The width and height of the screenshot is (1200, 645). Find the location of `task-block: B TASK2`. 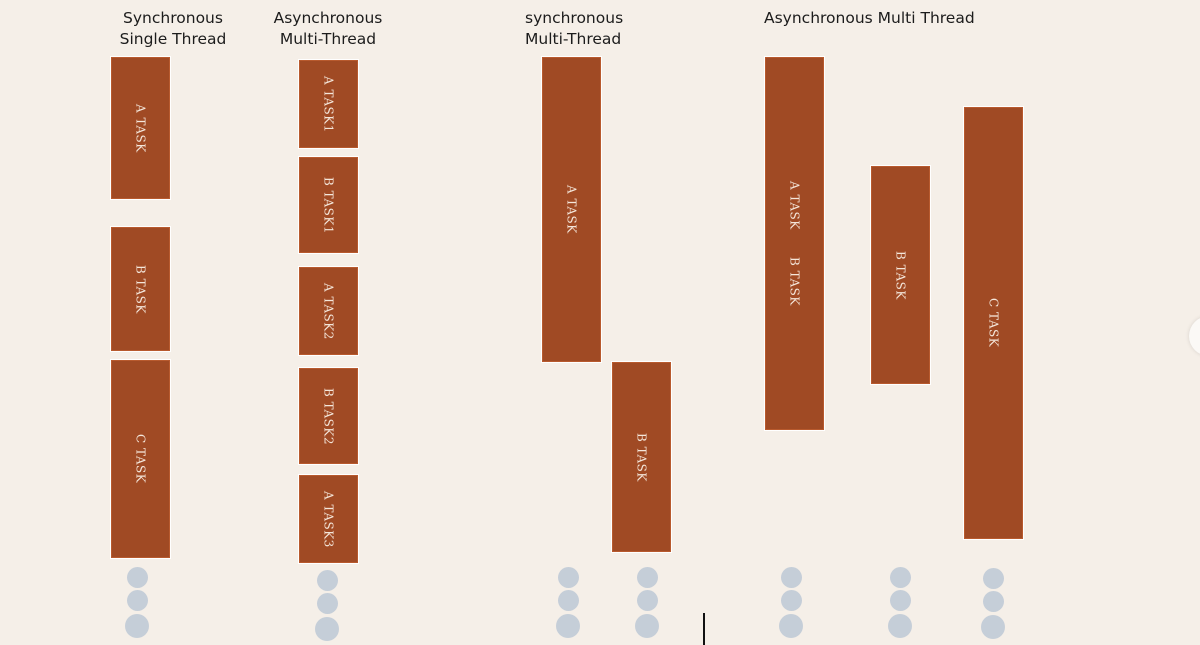

task-block: B TASK2 is located at coordinates (328, 416).